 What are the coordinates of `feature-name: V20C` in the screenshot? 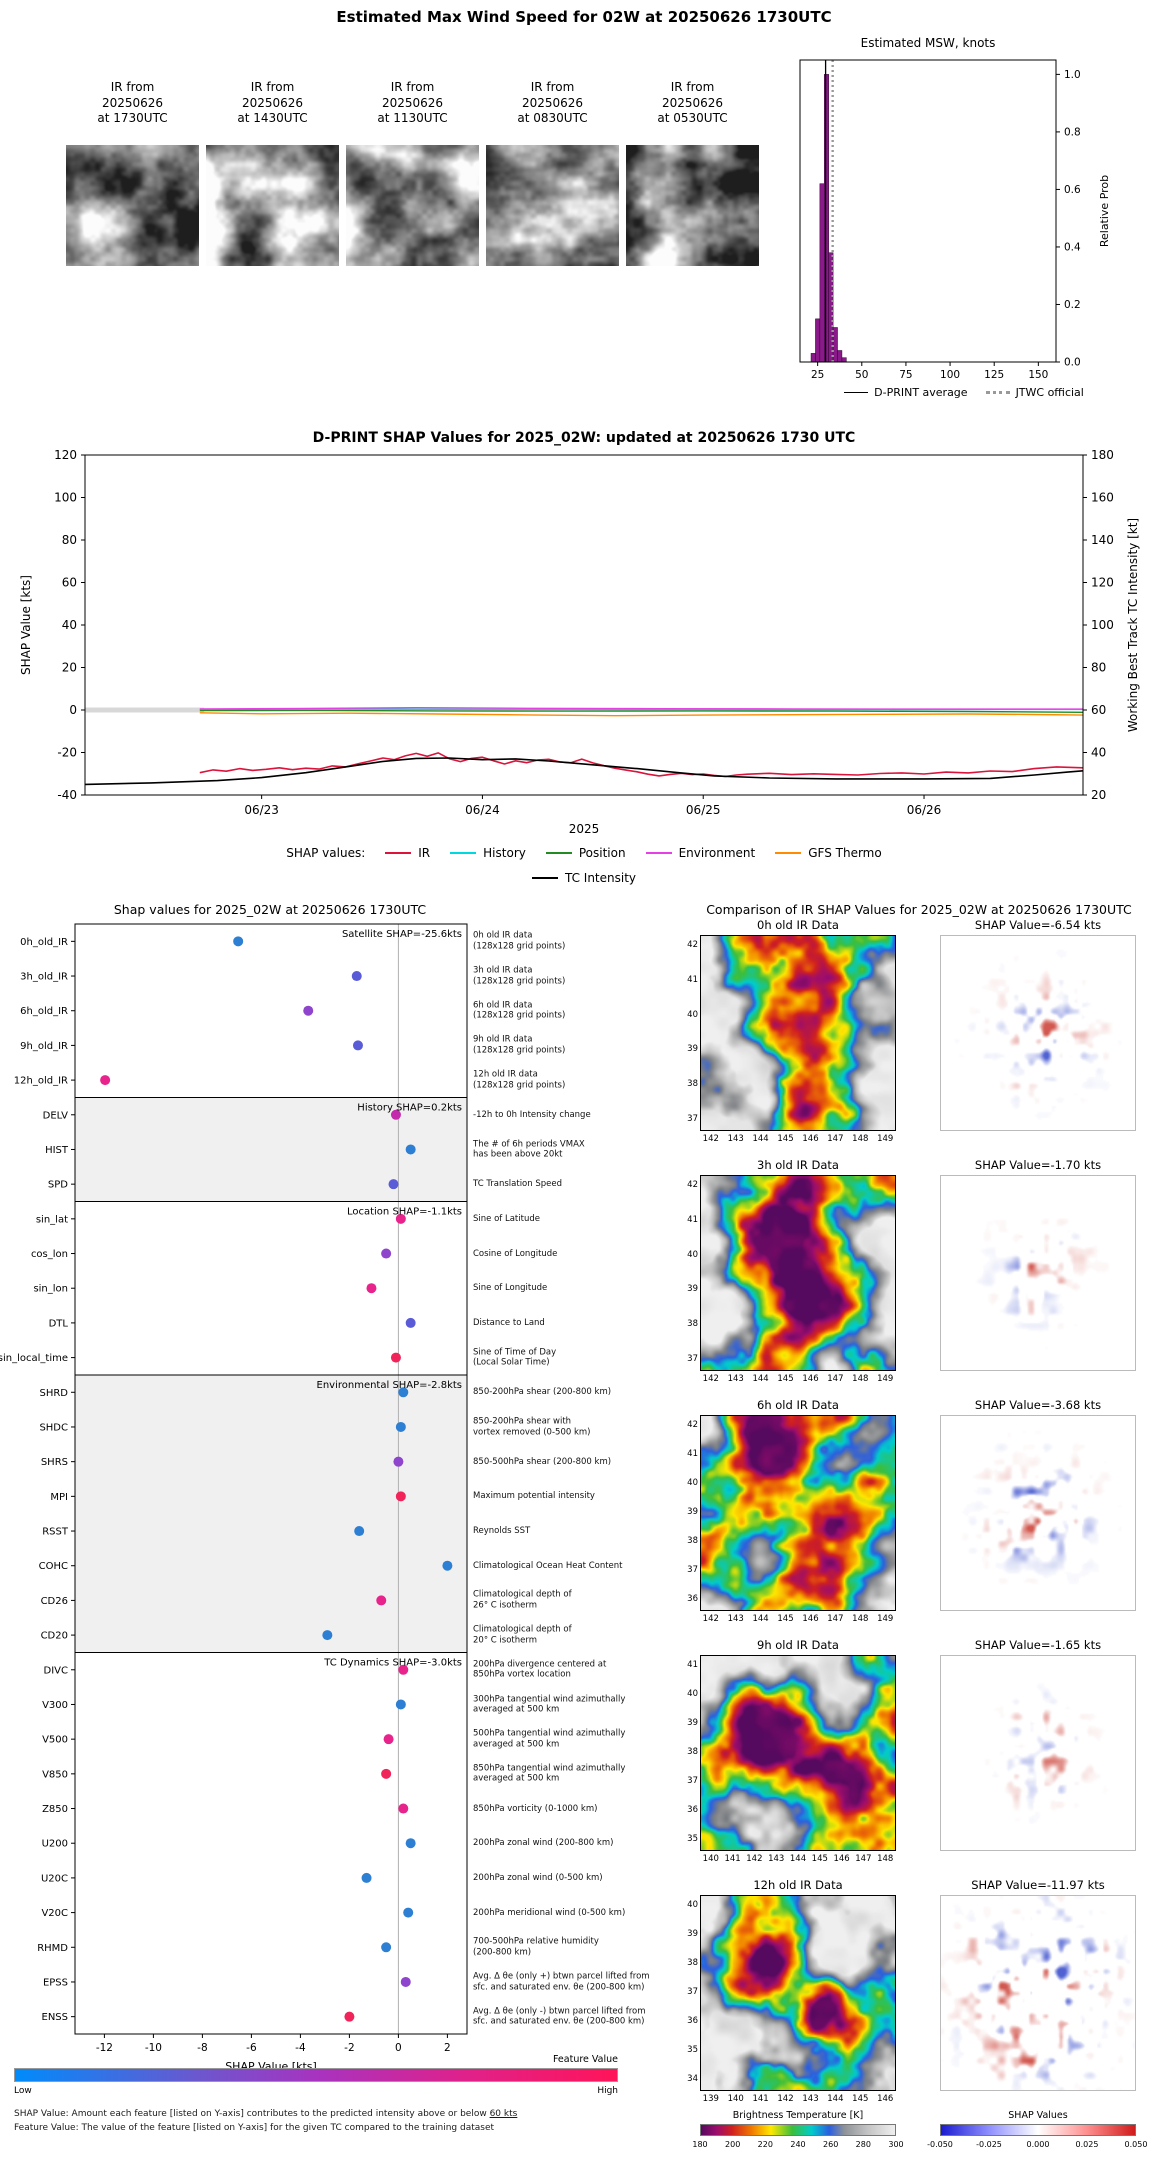 It's located at (54, 1913).